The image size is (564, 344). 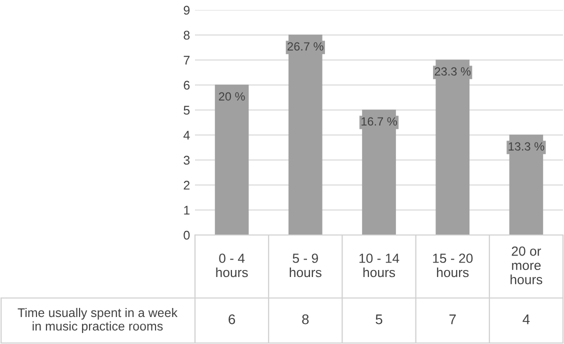 What do you see at coordinates (187, 35) in the screenshot?
I see `y-tick-label: 8` at bounding box center [187, 35].